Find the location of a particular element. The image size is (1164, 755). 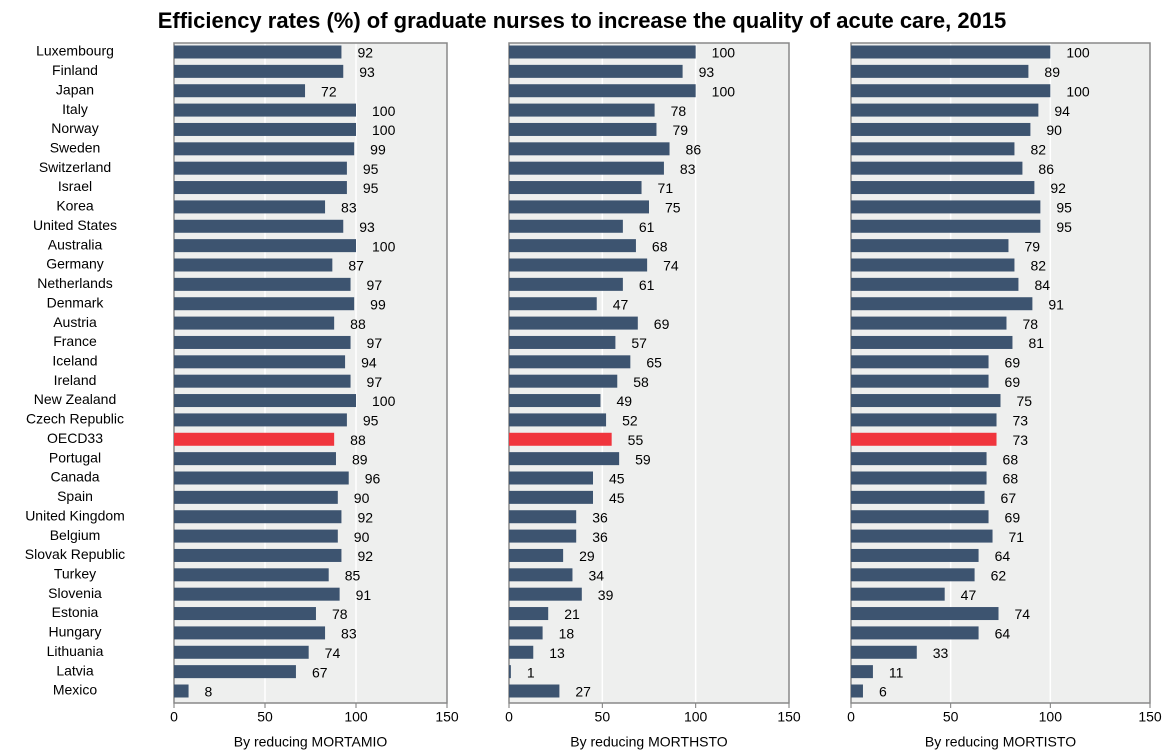

value-label: 88 is located at coordinates (358, 324).